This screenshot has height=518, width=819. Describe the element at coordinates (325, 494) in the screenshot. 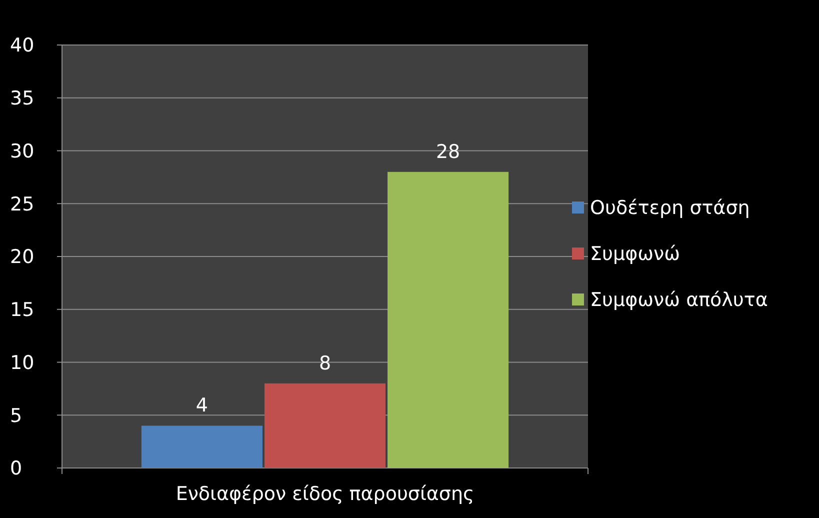

I see `x-tick-label: Ενδιαφέρον είδος παρουσίασης` at that location.